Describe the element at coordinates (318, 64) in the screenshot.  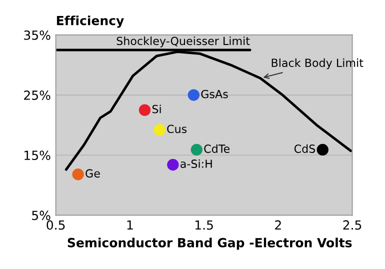
I see `series-label: Black Body Limit` at that location.